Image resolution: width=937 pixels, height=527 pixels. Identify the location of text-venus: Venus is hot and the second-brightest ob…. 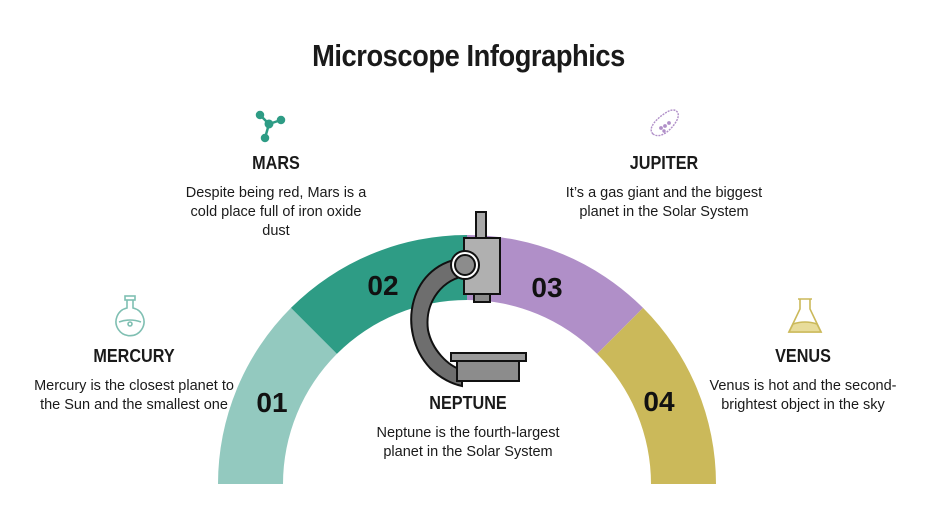
(803, 395).